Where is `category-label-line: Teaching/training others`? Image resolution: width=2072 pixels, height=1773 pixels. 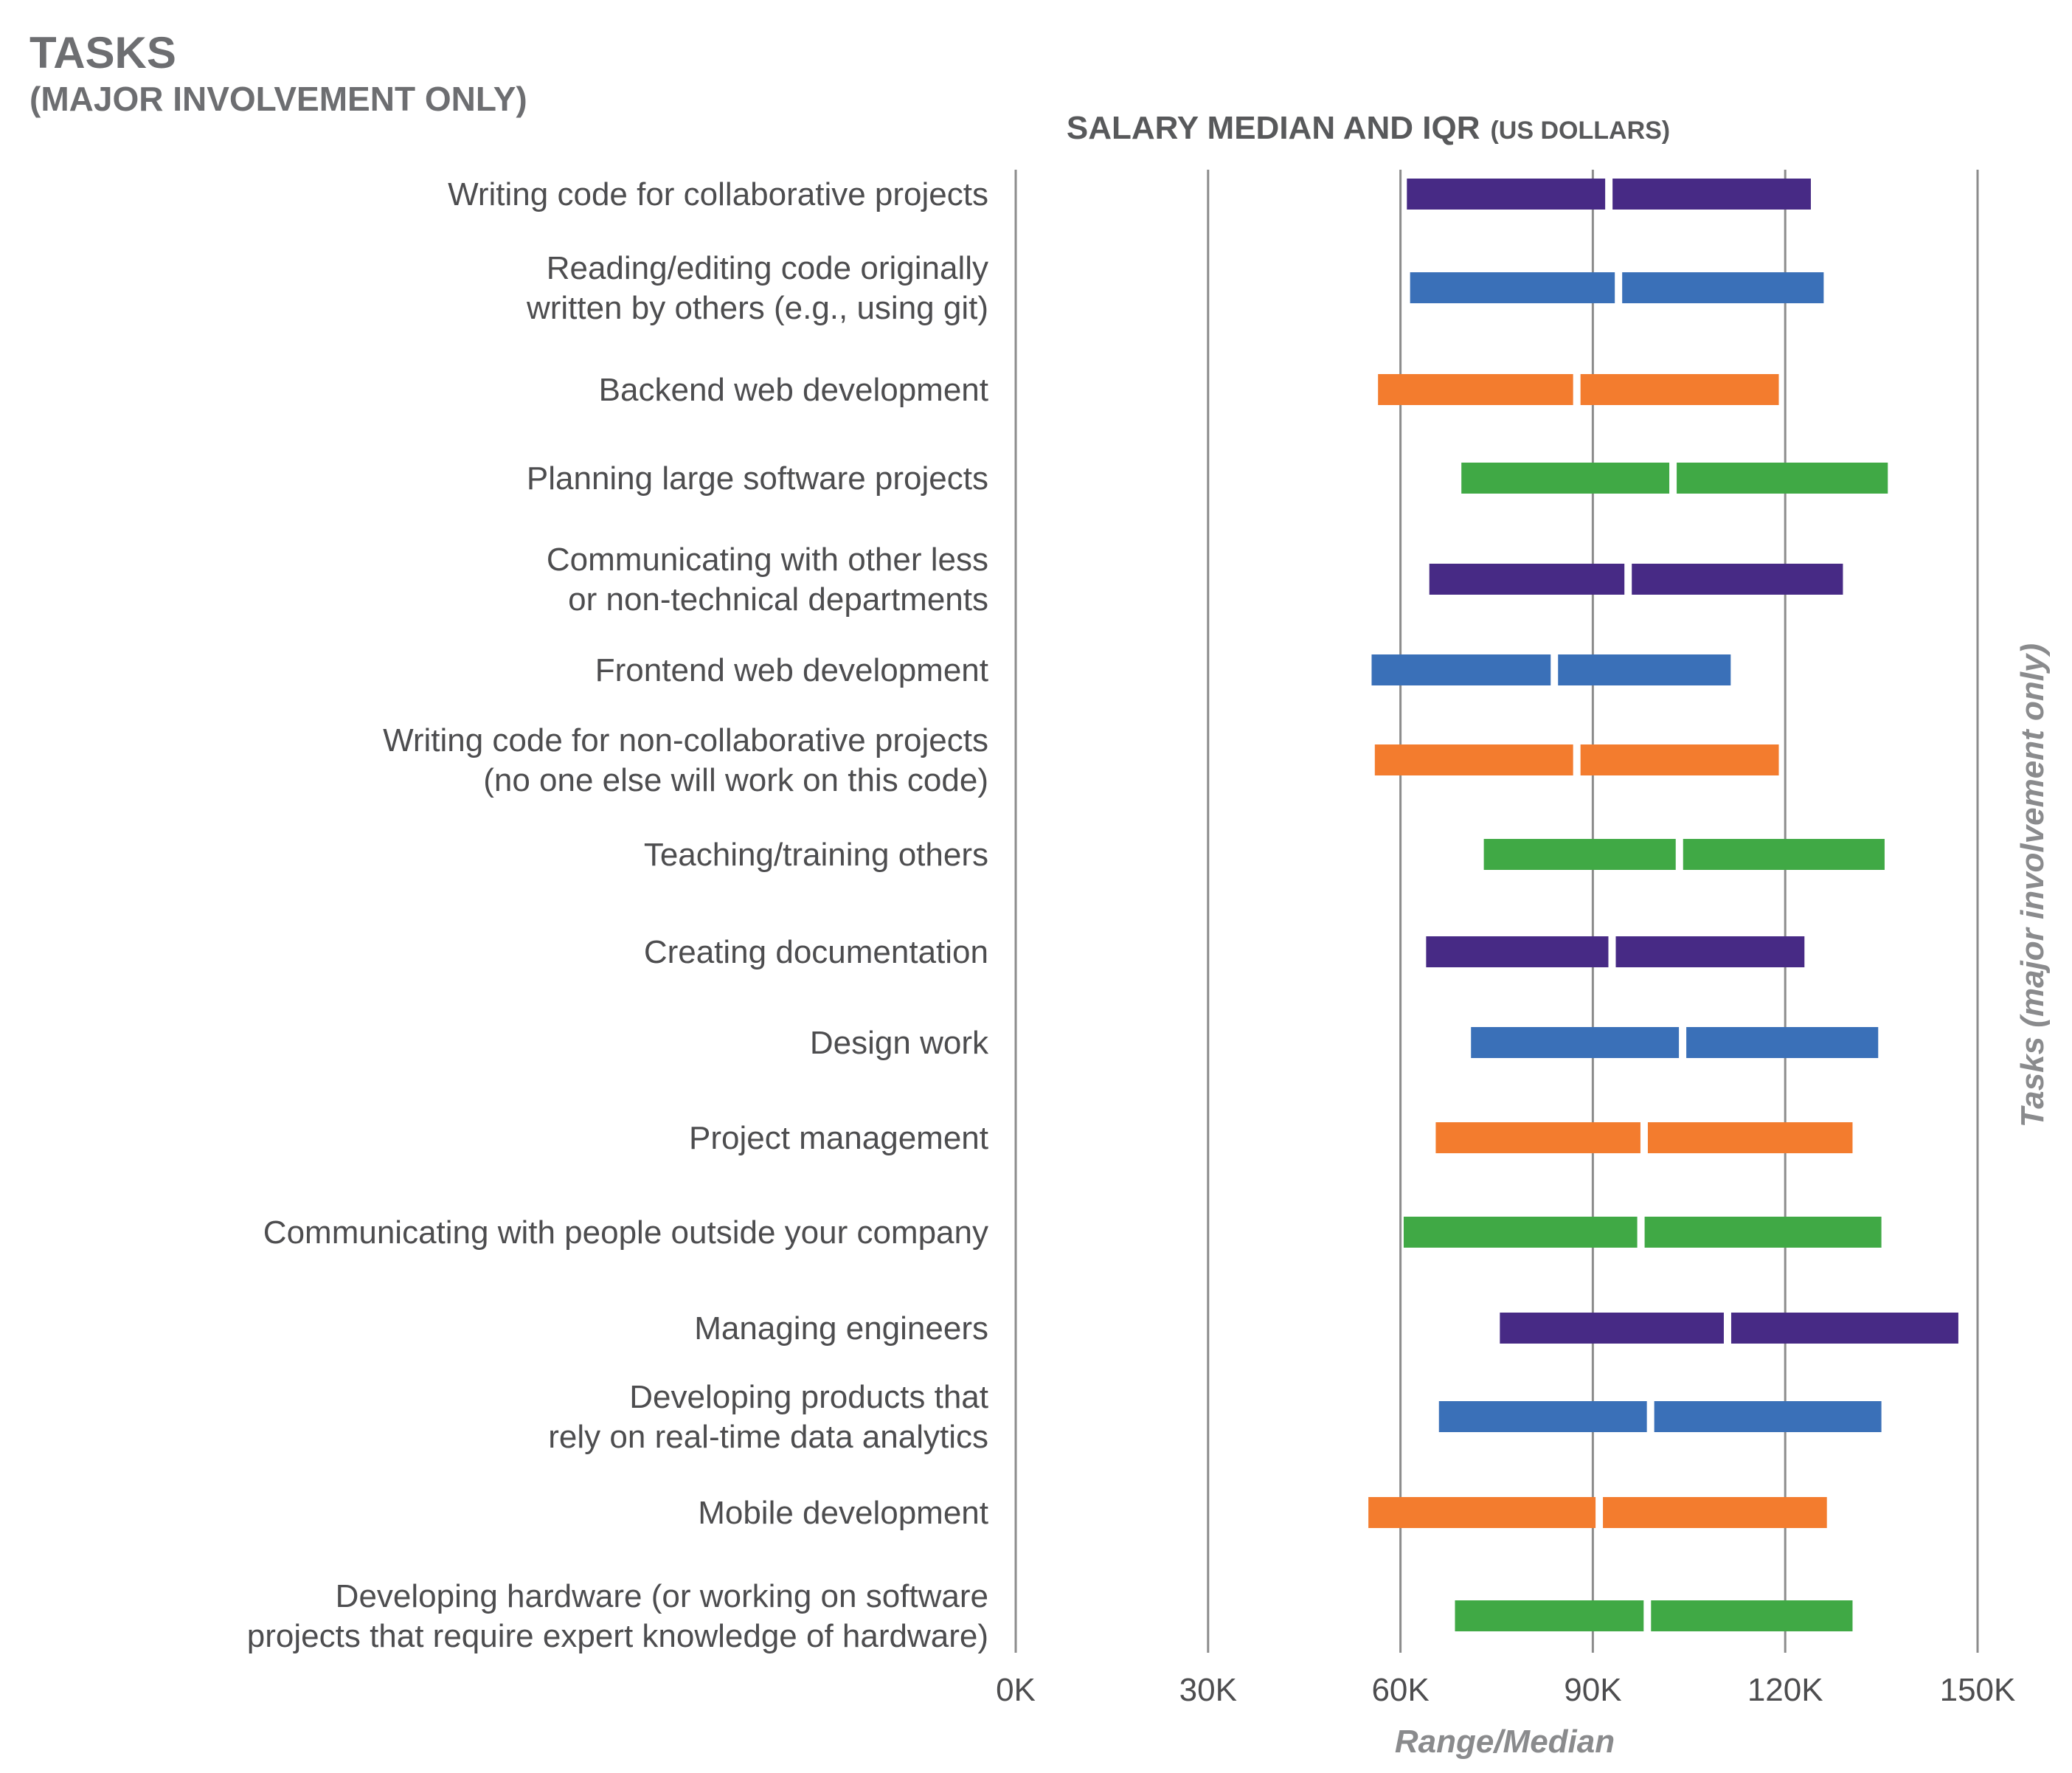
category-label-line: Teaching/training others is located at coordinates (816, 855).